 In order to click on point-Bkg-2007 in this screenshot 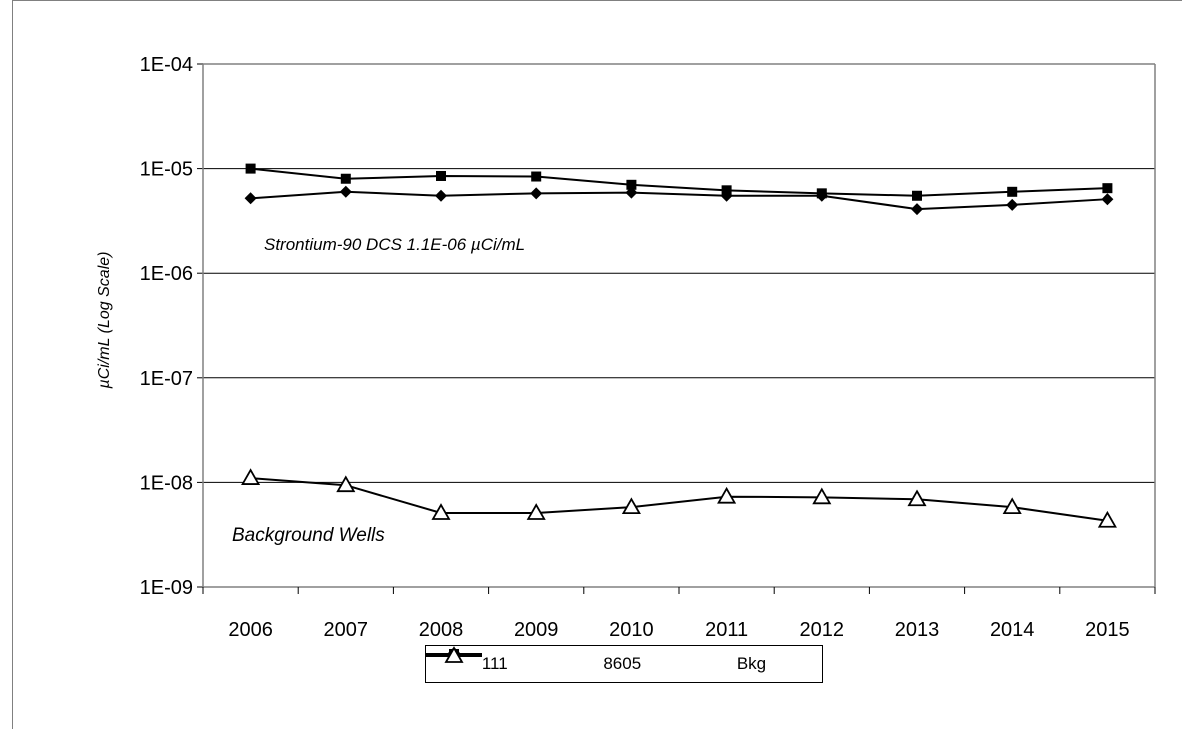, I will do `click(346, 484)`.